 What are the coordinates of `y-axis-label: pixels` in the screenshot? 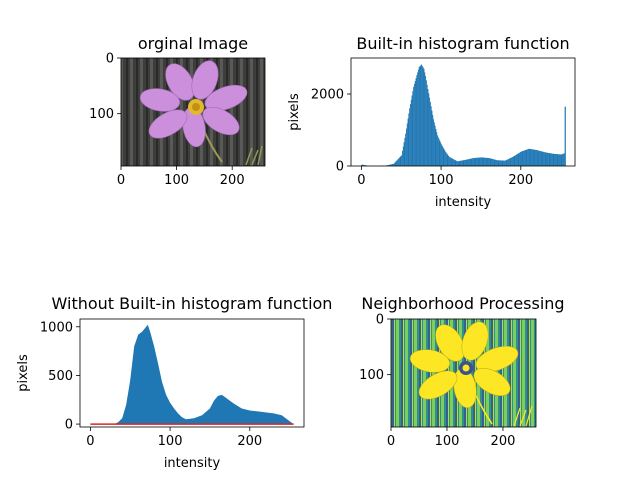 It's located at (294, 112).